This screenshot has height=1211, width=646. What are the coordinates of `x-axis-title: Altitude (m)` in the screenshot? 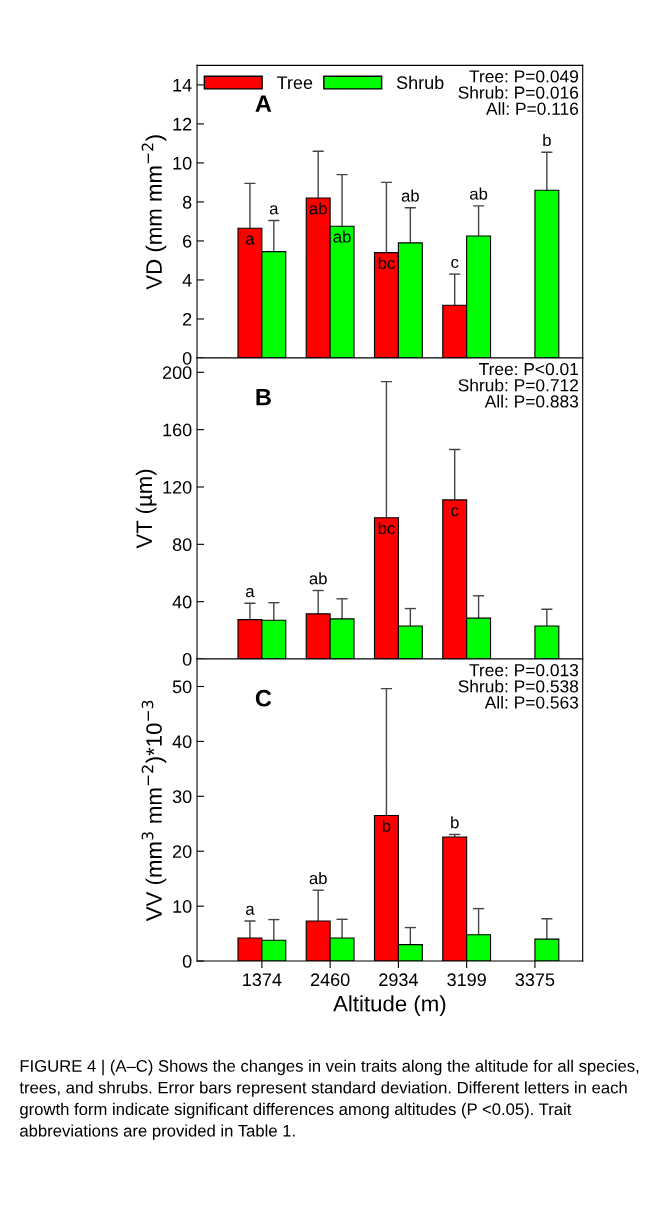 It's located at (389, 1005).